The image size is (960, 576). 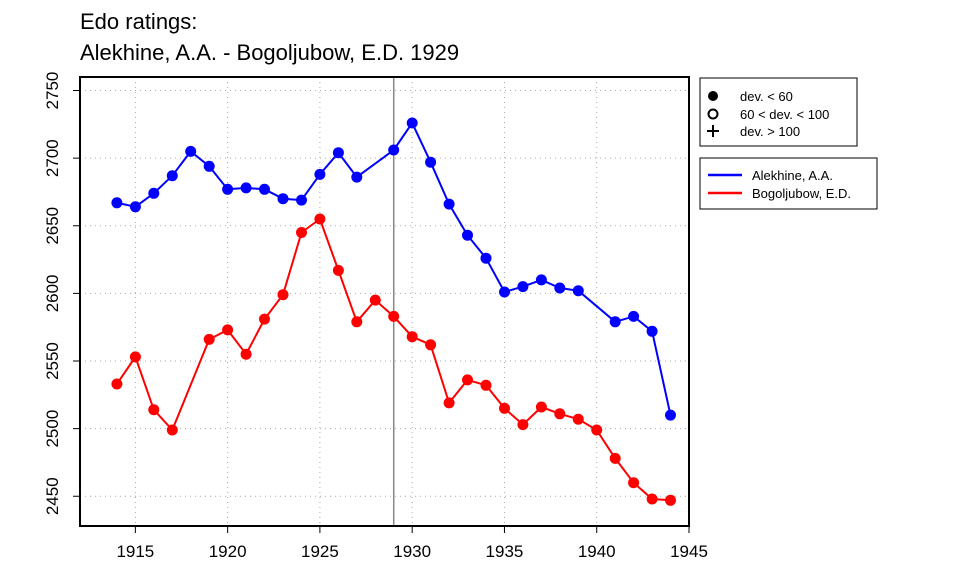 What do you see at coordinates (713, 114) in the screenshot?
I see `open-circle-icon` at bounding box center [713, 114].